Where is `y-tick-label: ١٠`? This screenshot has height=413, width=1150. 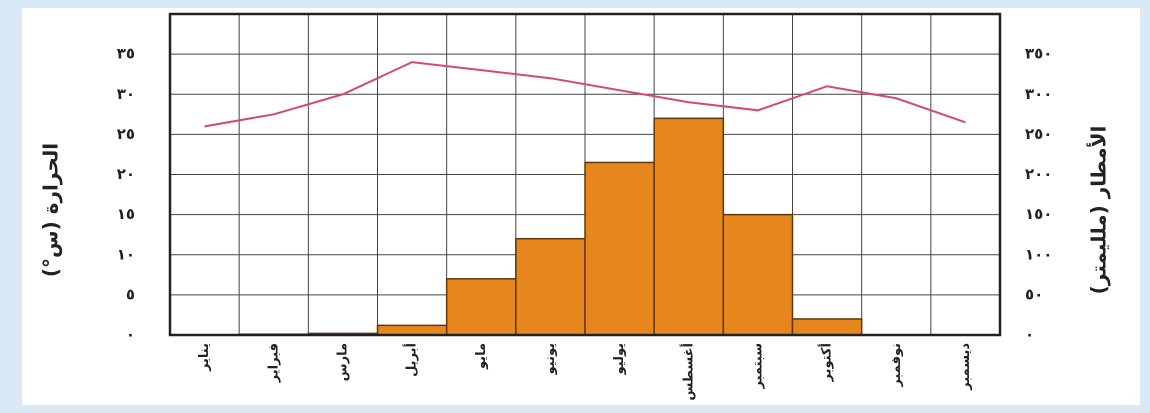
y-tick-label: ١٠ is located at coordinates (126, 254).